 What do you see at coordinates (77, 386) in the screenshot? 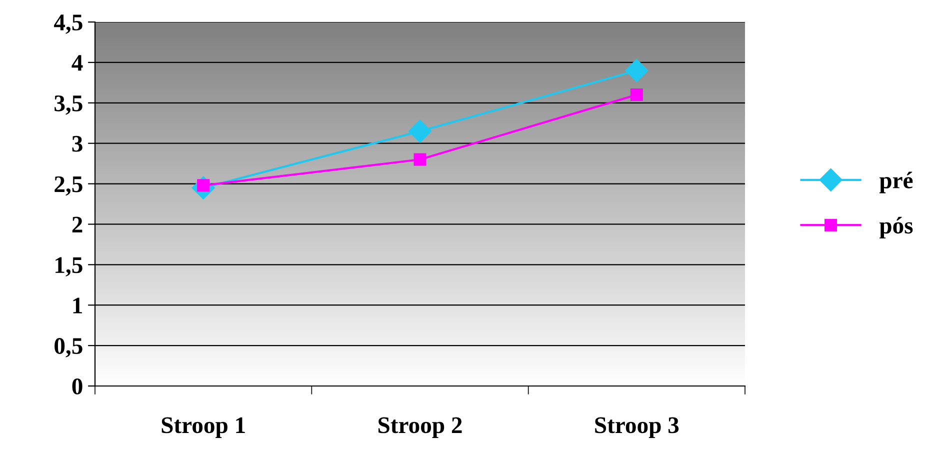
I see `y-tick-label: 0` at bounding box center [77, 386].